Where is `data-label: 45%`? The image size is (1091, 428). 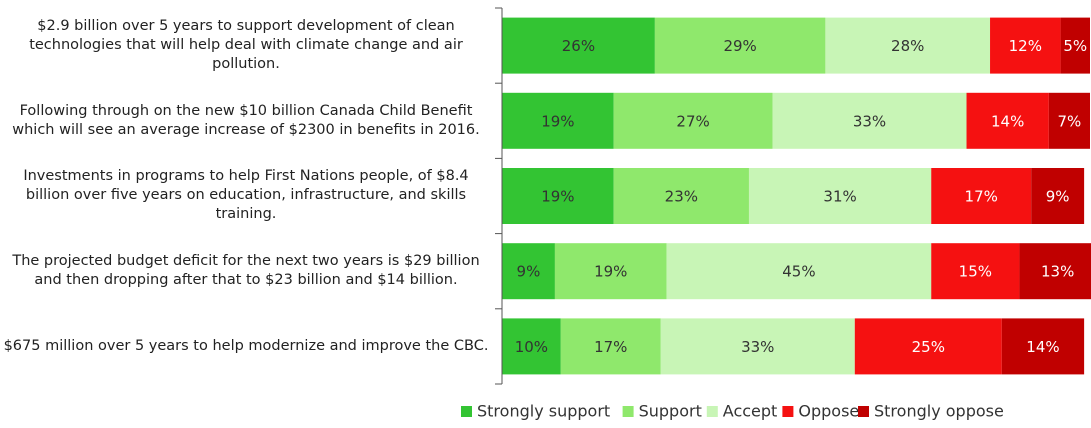
data-label: 45% is located at coordinates (798, 272).